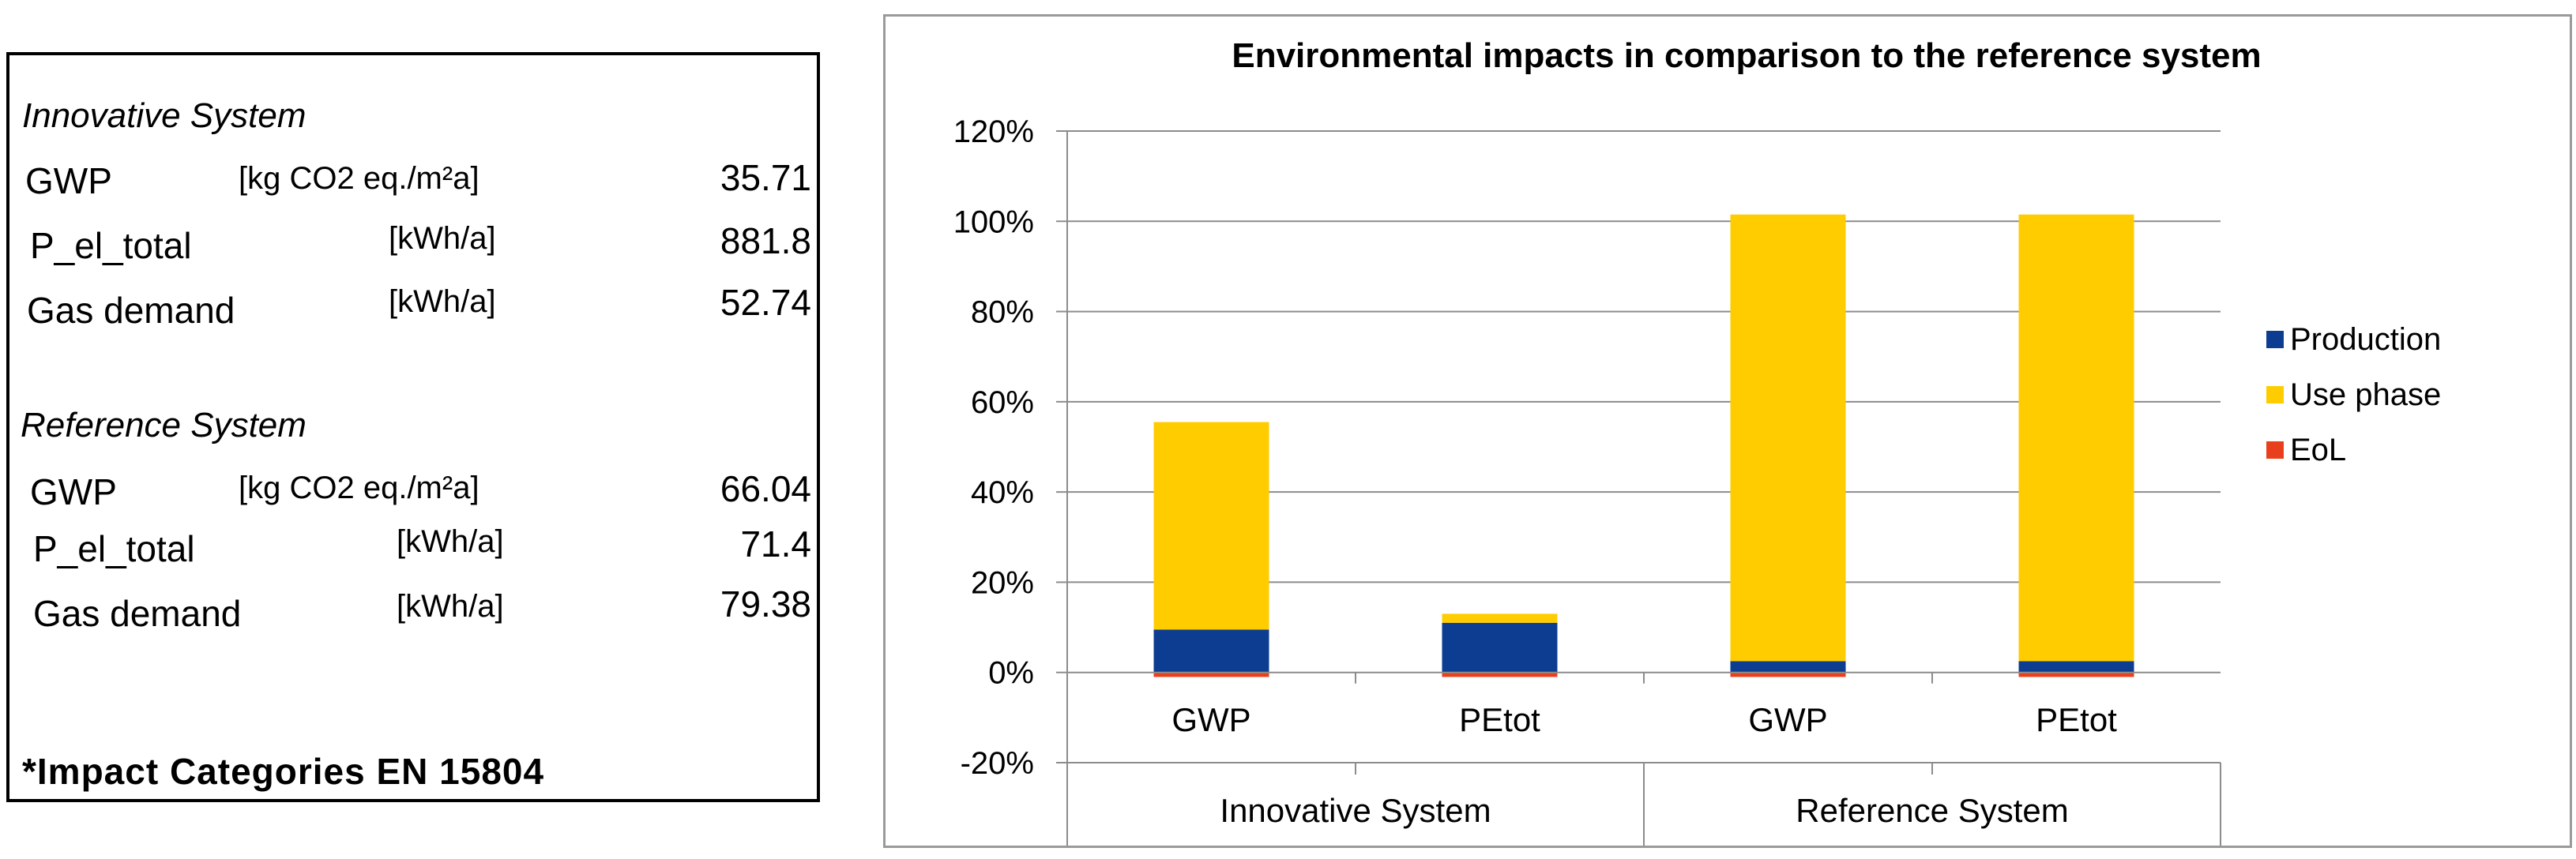  I want to click on legend-label: EoL, so click(2318, 450).